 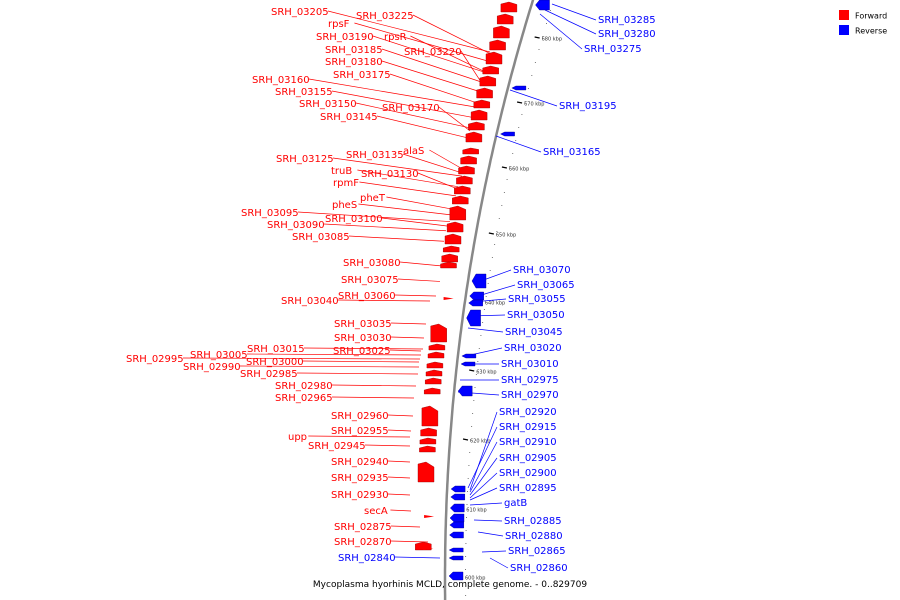 What do you see at coordinates (871, 31) in the screenshot?
I see `legend-reverse-label: Reverse` at bounding box center [871, 31].